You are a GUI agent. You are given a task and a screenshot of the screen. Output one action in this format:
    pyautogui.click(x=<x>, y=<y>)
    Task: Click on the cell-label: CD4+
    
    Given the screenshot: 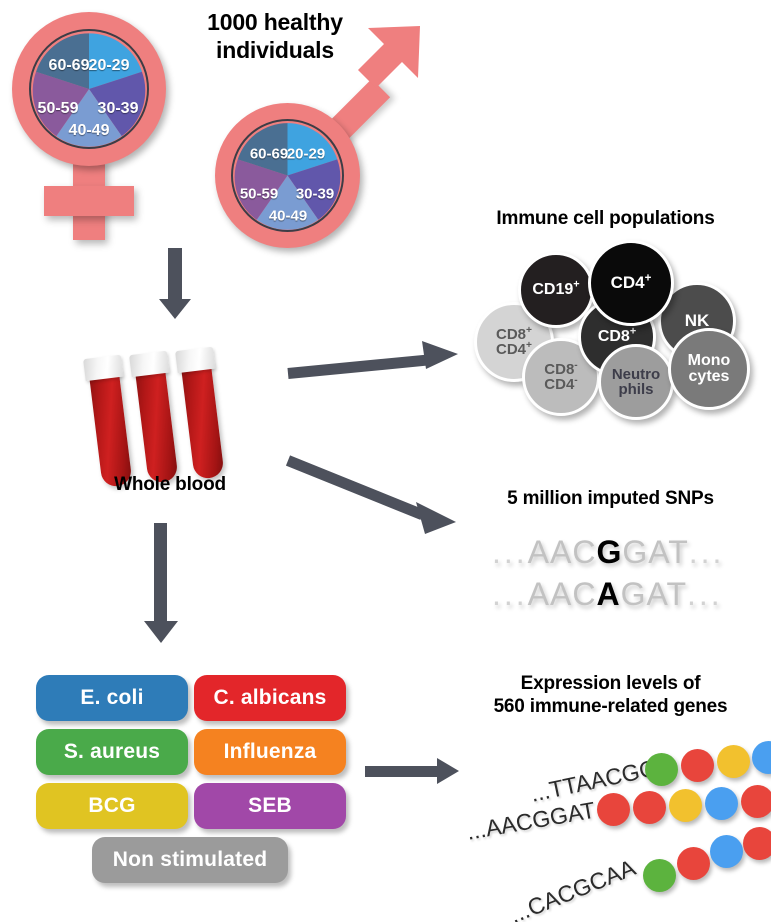 What is the action you would take?
    pyautogui.click(x=631, y=282)
    